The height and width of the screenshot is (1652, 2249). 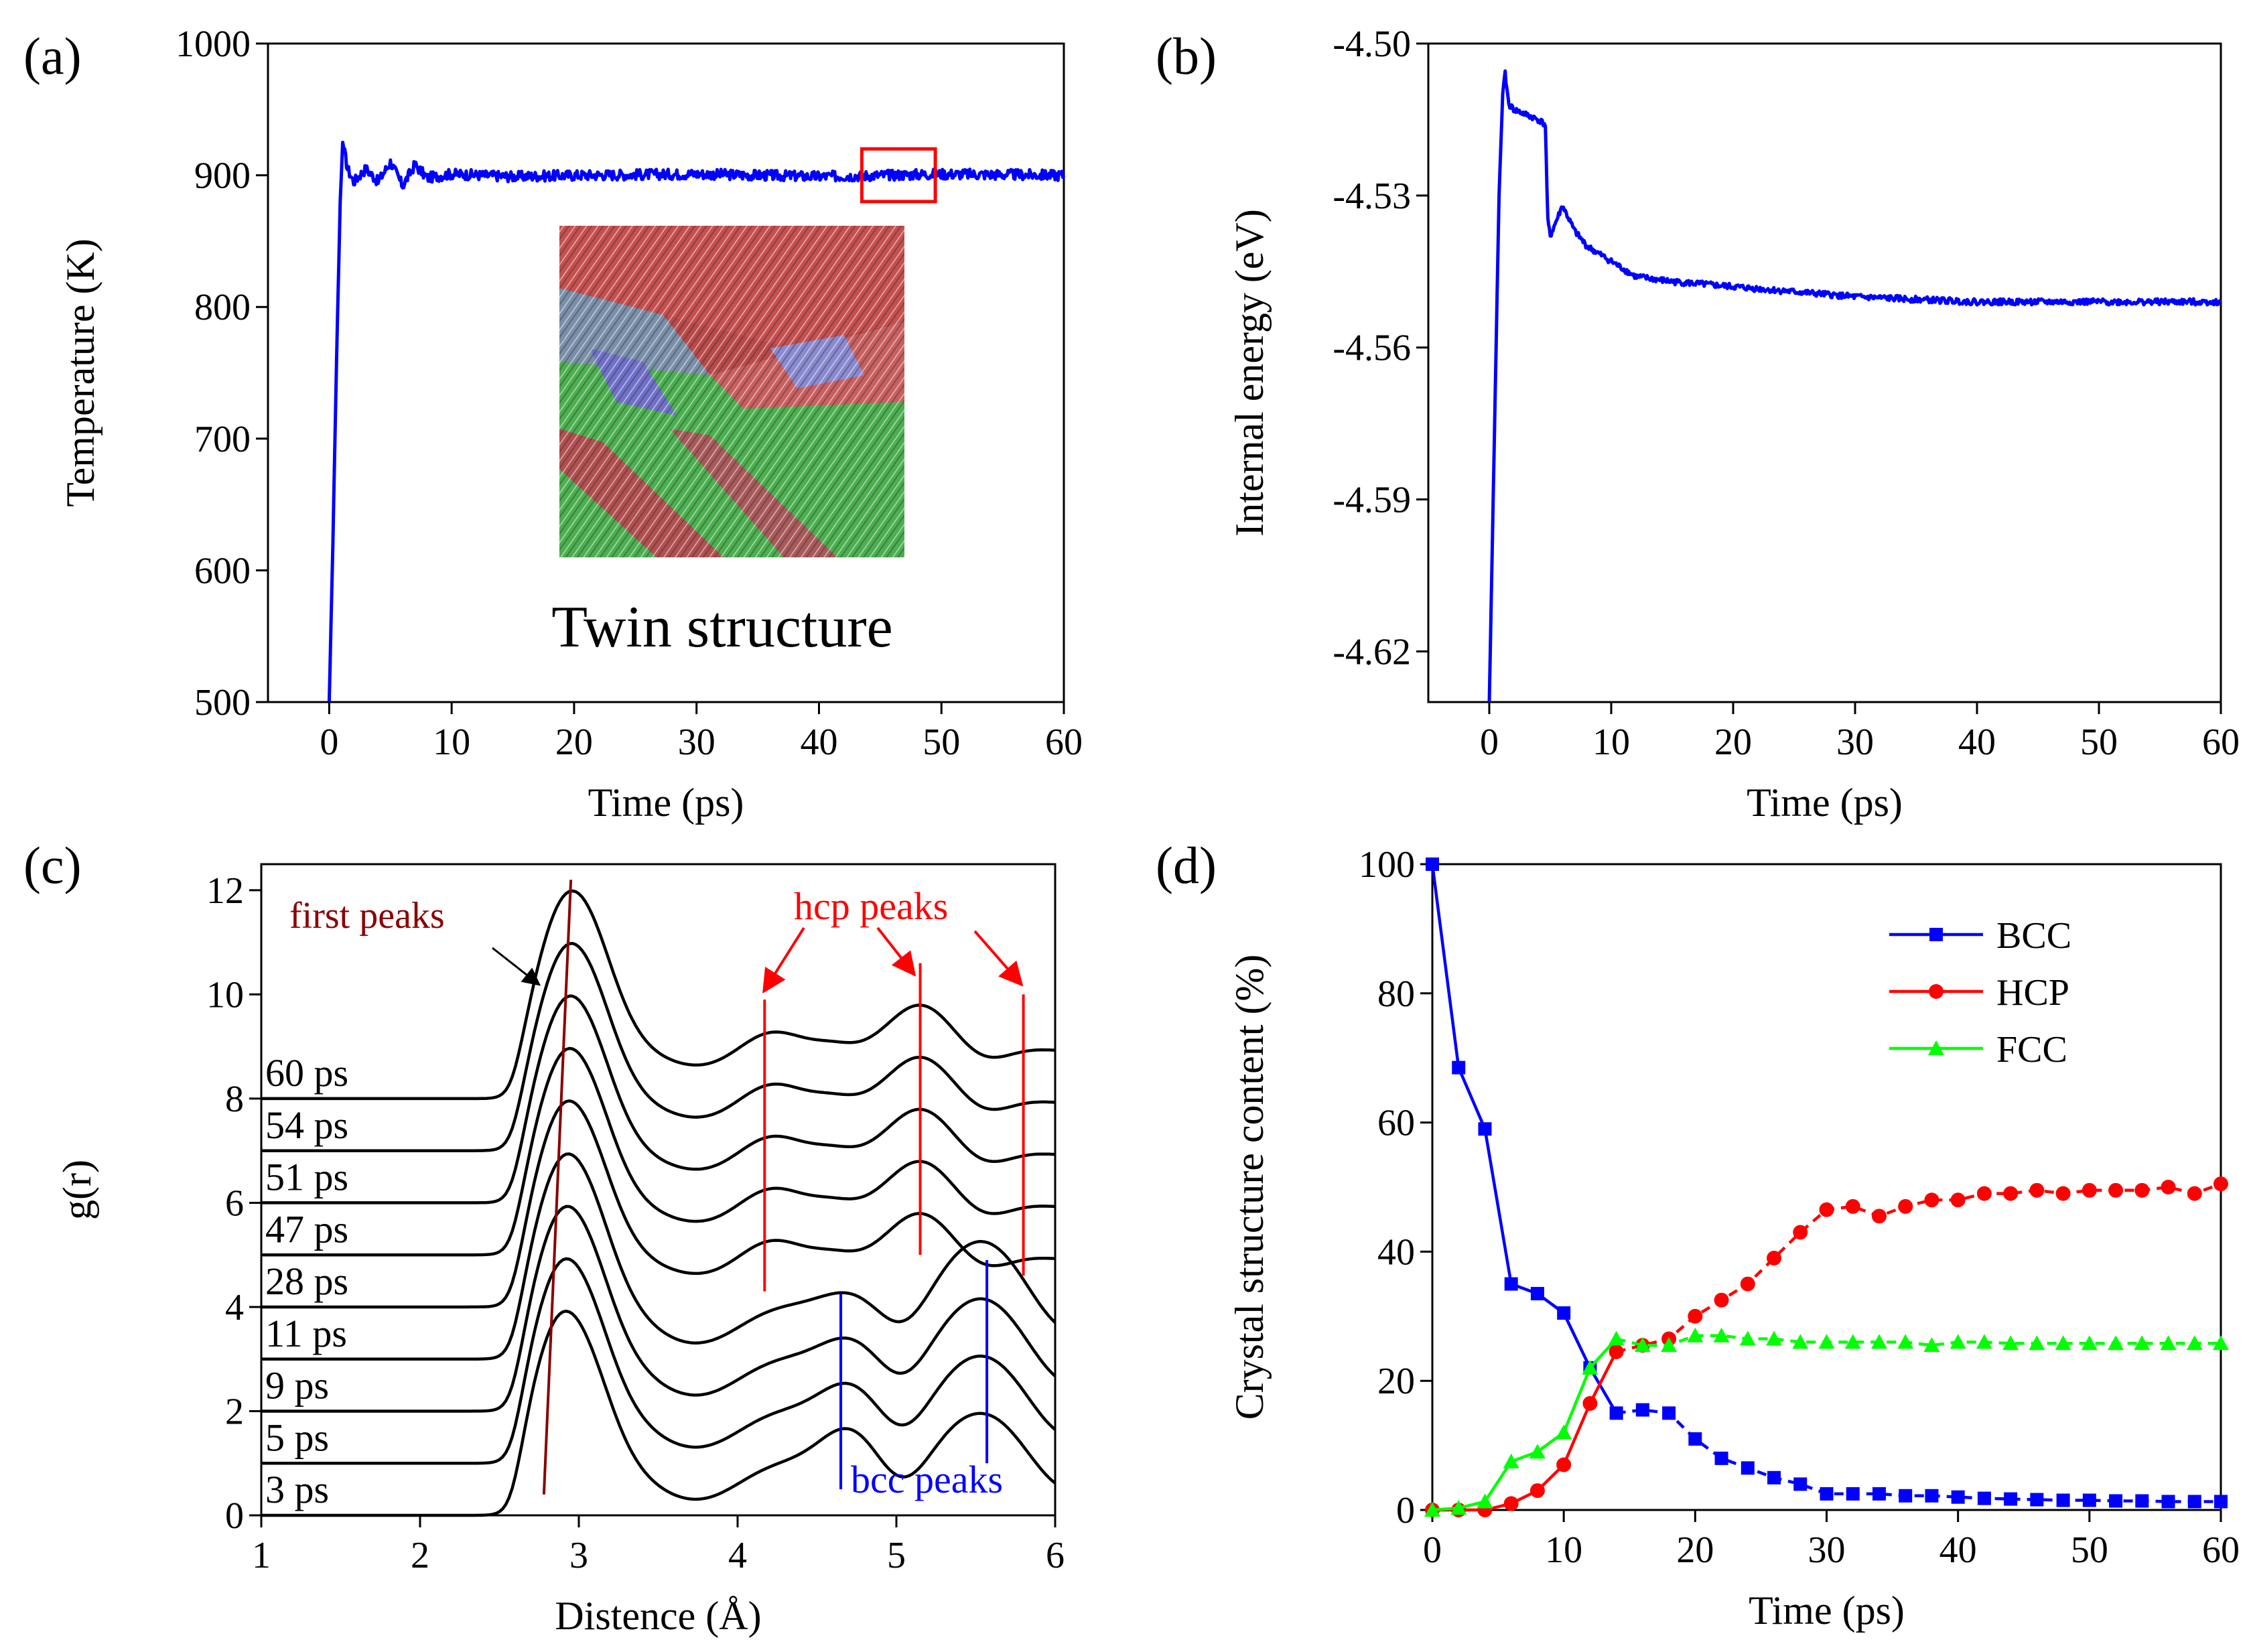 I want to click on y-tick-label: 8, so click(x=234, y=1099).